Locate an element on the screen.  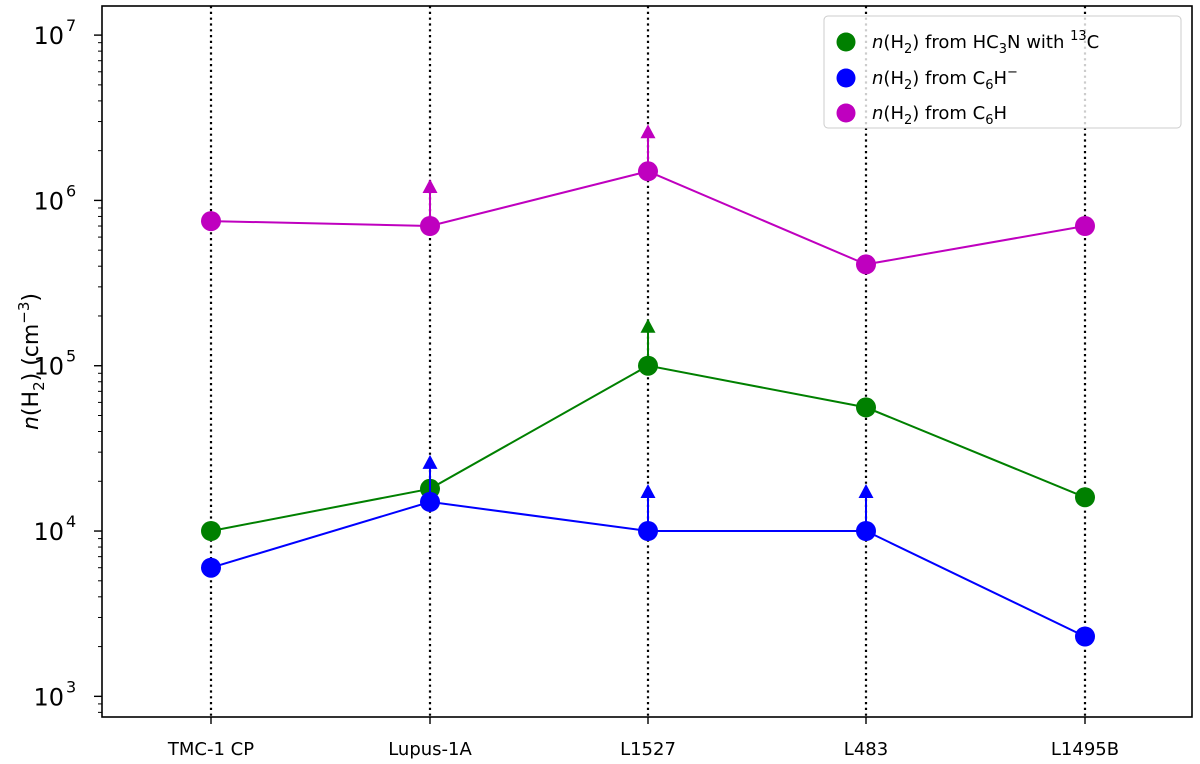
x-tick-label: Lupus-1A is located at coordinates (430, 749).